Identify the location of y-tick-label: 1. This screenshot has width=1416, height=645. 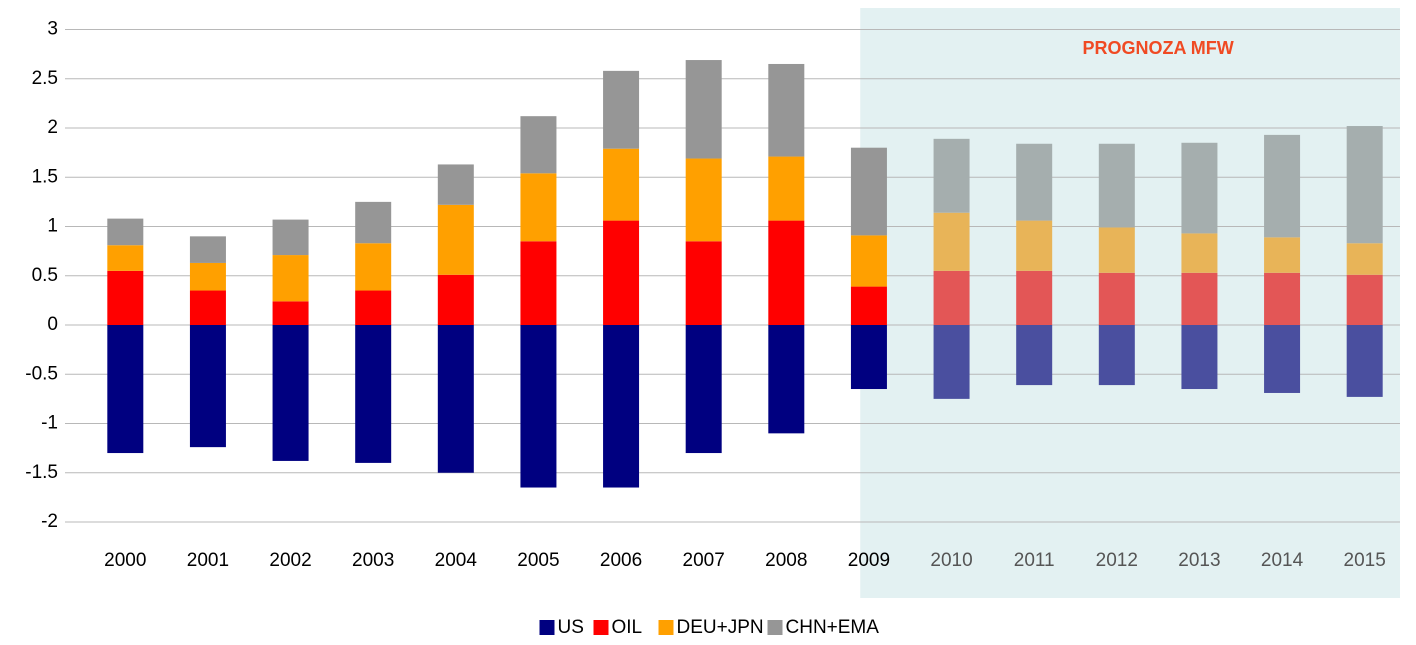
(52, 226).